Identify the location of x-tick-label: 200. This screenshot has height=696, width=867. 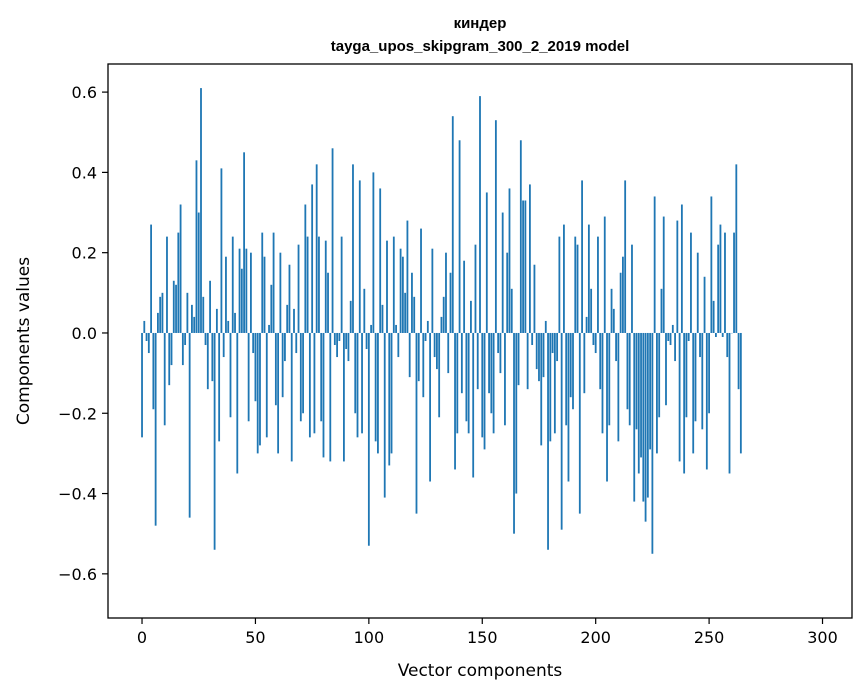
(595, 637).